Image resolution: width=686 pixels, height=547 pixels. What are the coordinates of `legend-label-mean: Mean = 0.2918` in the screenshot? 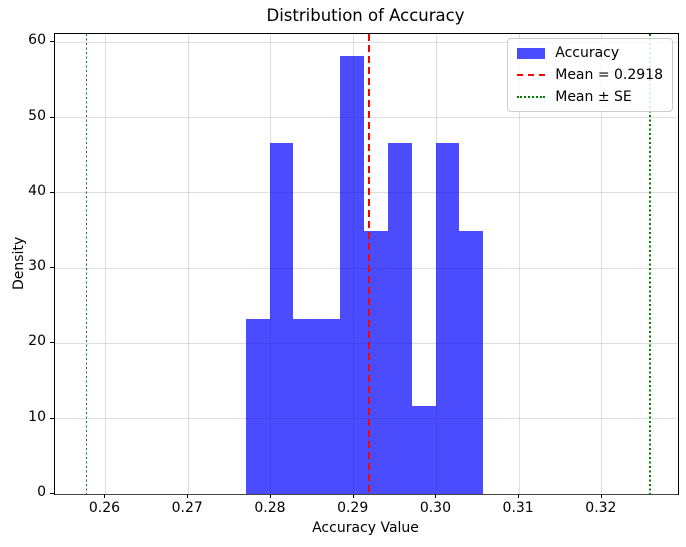 It's located at (609, 75).